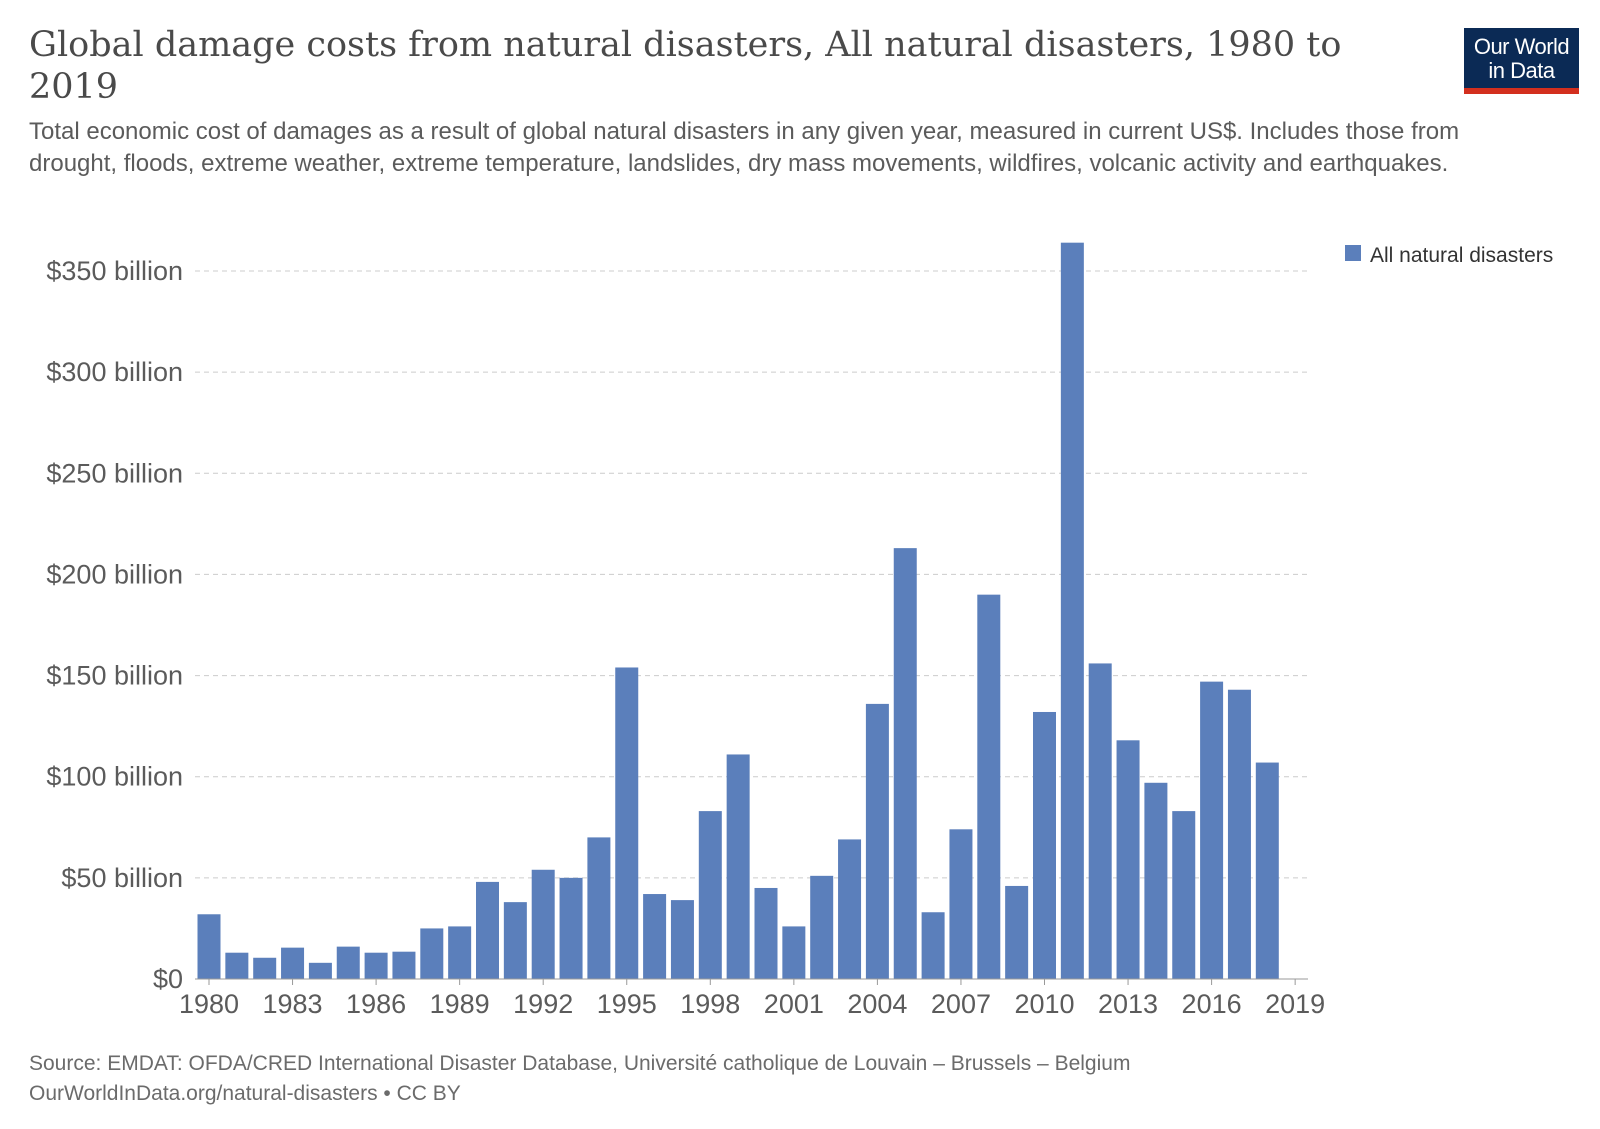 The height and width of the screenshot is (1129, 1600). Describe the element at coordinates (1072, 610) in the screenshot. I see `bar-2011` at that location.